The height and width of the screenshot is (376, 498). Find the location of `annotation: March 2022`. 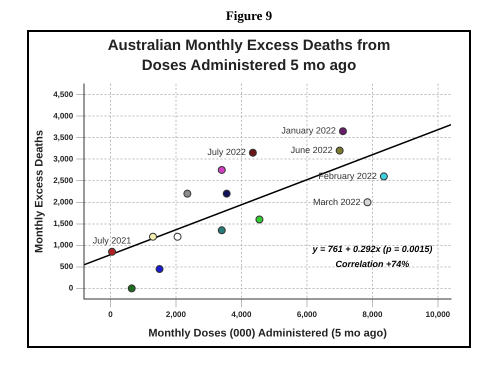

annotation: March 2022 is located at coordinates (336, 201).